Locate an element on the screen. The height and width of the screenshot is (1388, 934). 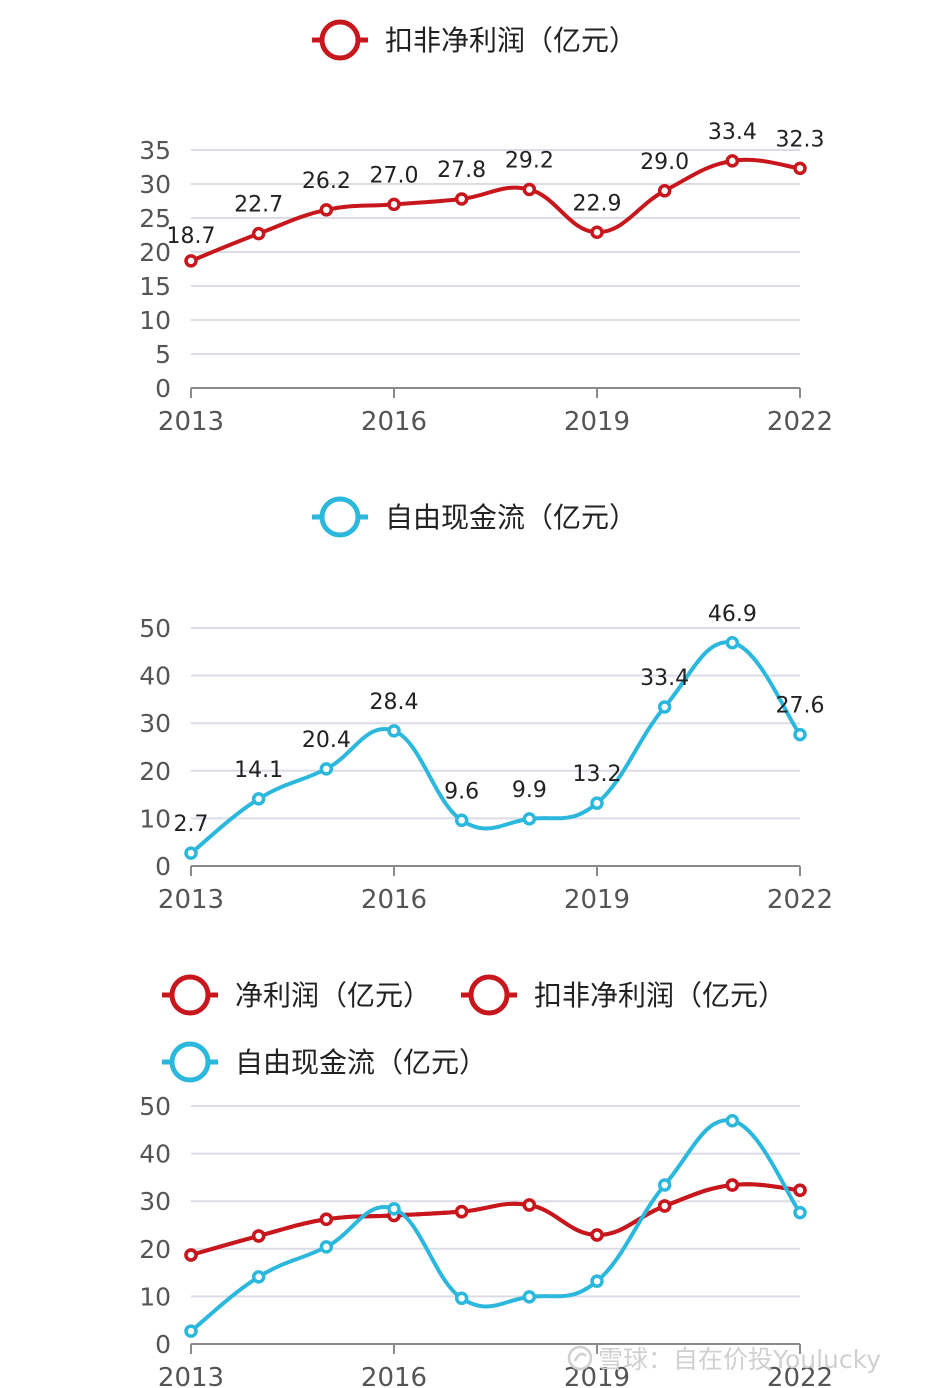
data-label: 20.4 is located at coordinates (326, 740).